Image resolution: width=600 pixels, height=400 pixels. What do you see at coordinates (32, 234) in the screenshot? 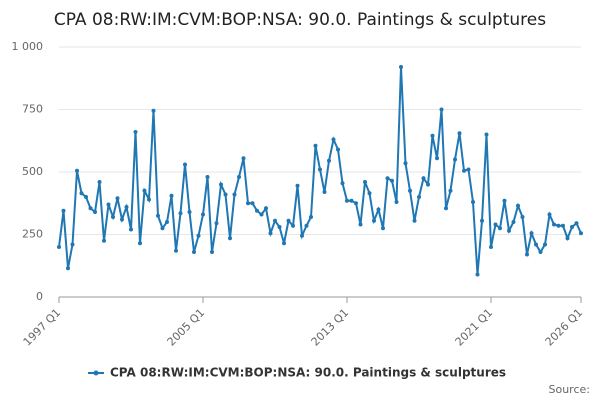
I see `y-tick-label: 250` at bounding box center [32, 234].